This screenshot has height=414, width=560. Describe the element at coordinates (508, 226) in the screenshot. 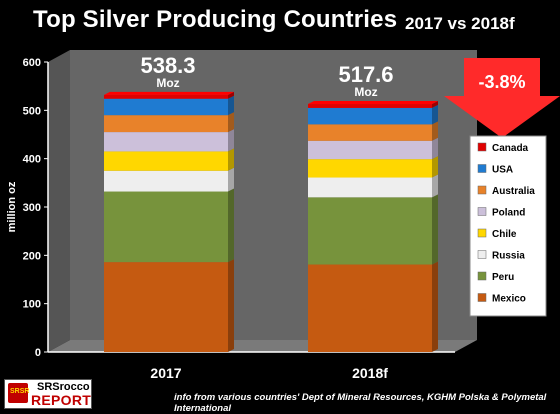

I see `legend-box` at that location.